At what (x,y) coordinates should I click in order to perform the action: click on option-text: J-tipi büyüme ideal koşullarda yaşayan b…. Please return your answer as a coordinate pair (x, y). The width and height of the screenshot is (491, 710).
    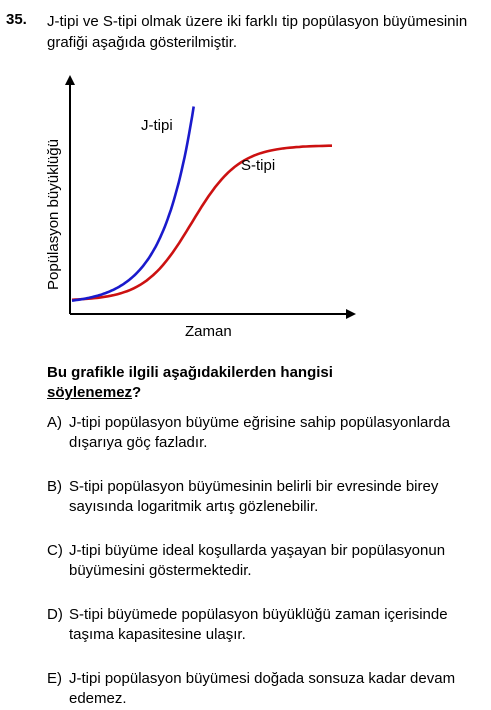
    Looking at the image, I should click on (257, 560).